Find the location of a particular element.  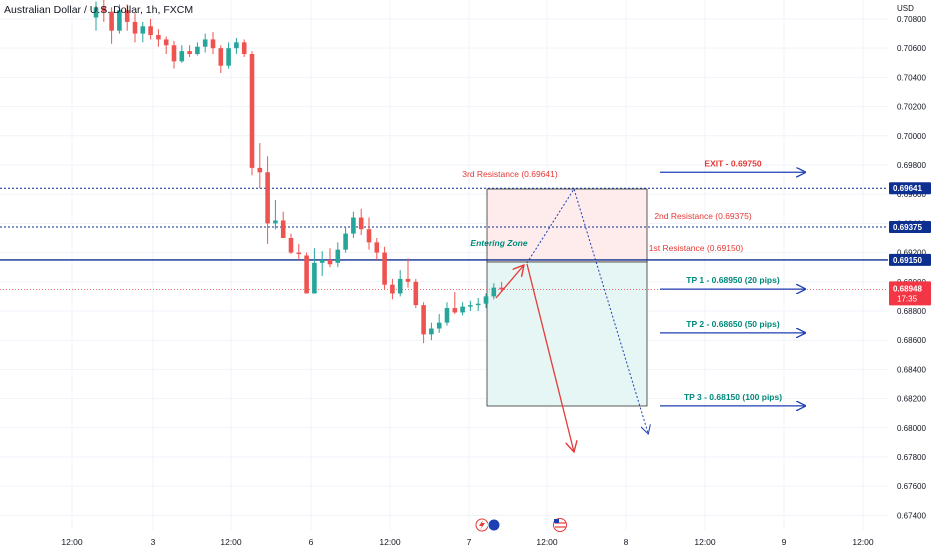

price-tick-label: 0.70000 is located at coordinates (911, 136).